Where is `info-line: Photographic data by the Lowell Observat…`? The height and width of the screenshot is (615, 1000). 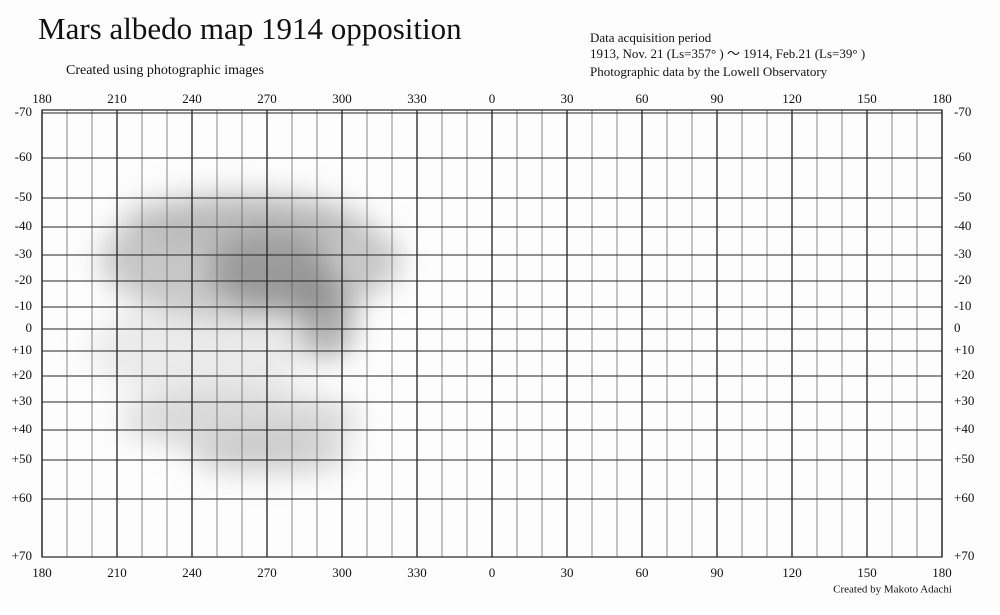
info-line: Photographic data by the Lowell Observat… is located at coordinates (709, 71).